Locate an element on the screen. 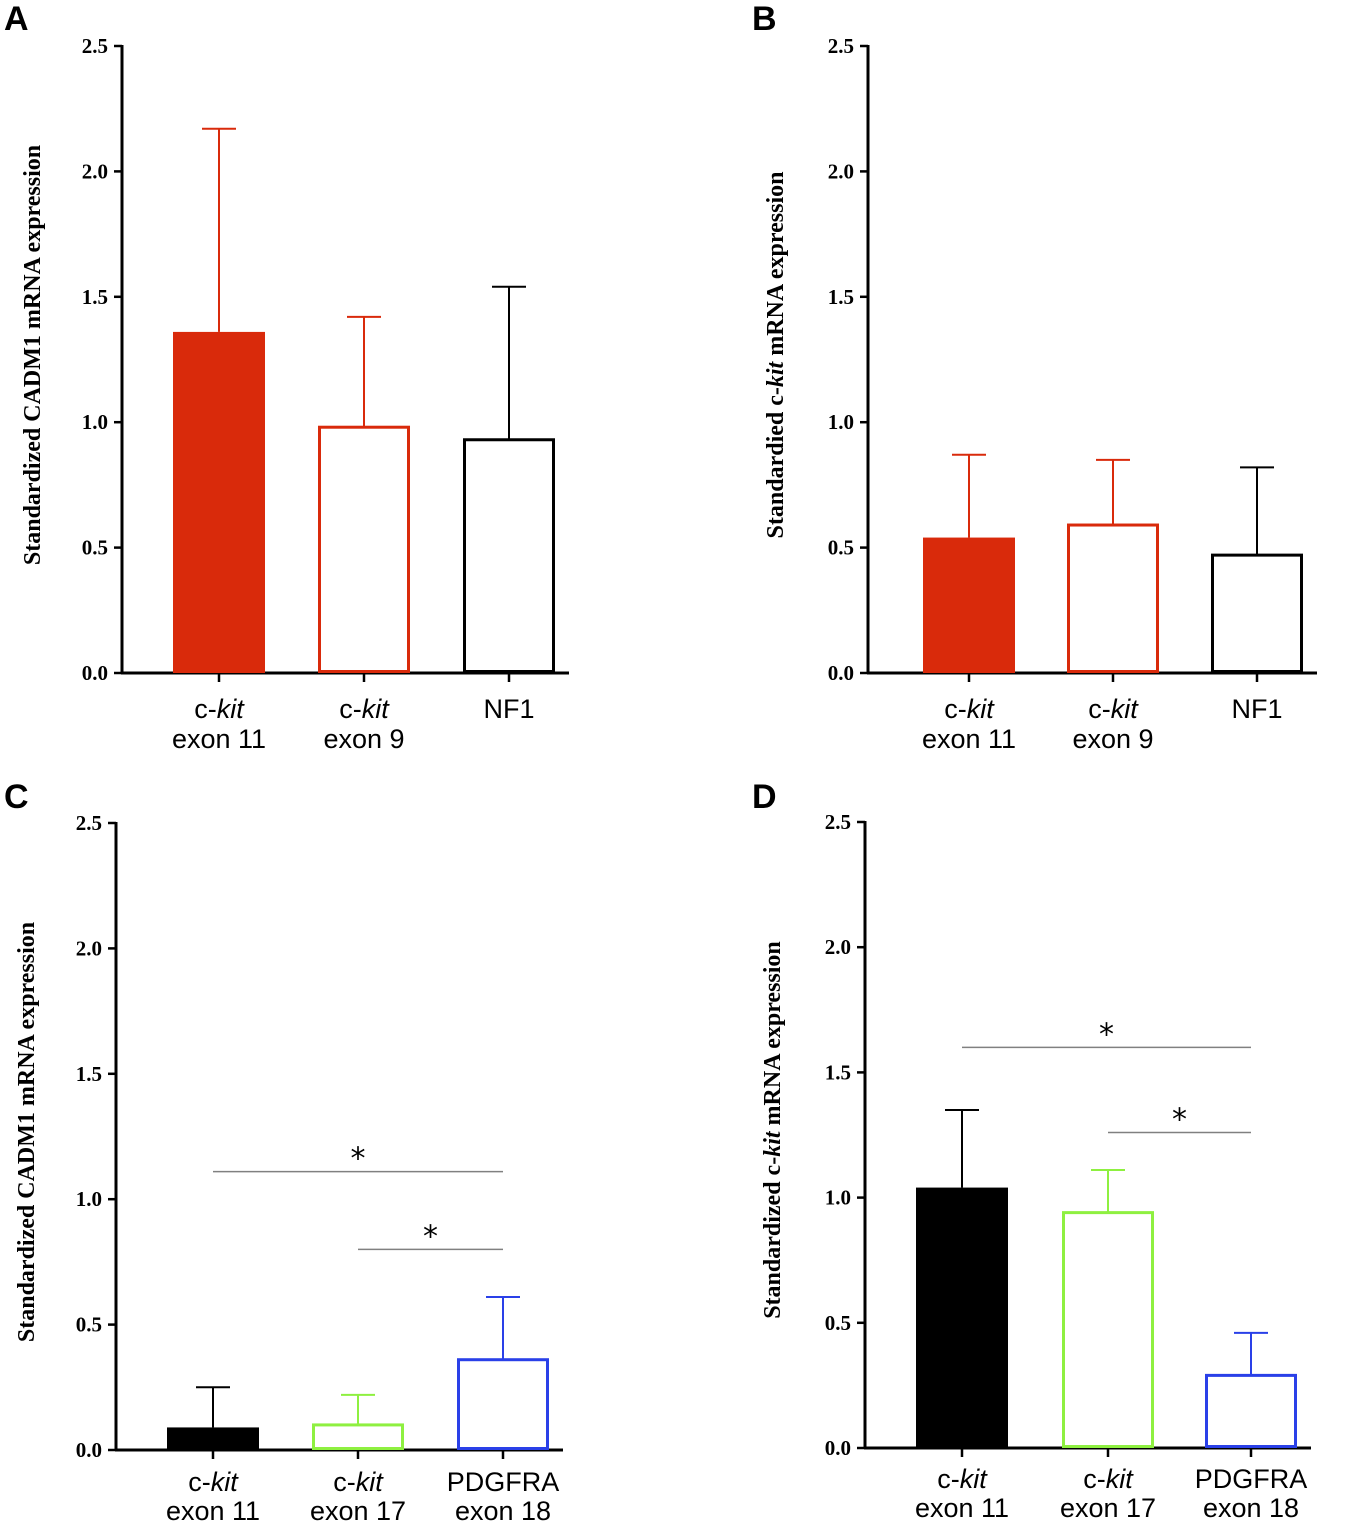  y-axis-label: Standardized c-kit mRNA expression is located at coordinates (773, 1130).